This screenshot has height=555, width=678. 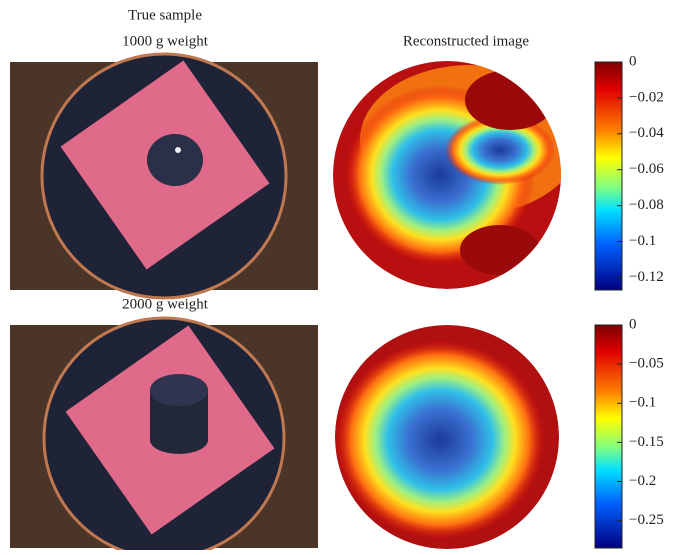 What do you see at coordinates (646, 277) in the screenshot?
I see `tick-label: −0.12` at bounding box center [646, 277].